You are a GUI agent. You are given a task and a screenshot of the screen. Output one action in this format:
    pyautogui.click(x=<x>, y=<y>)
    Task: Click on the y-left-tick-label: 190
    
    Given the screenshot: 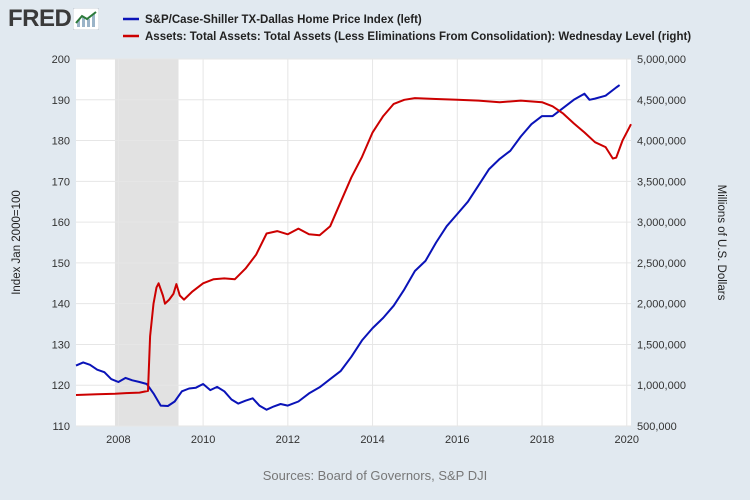 What is the action you would take?
    pyautogui.click(x=61, y=101)
    